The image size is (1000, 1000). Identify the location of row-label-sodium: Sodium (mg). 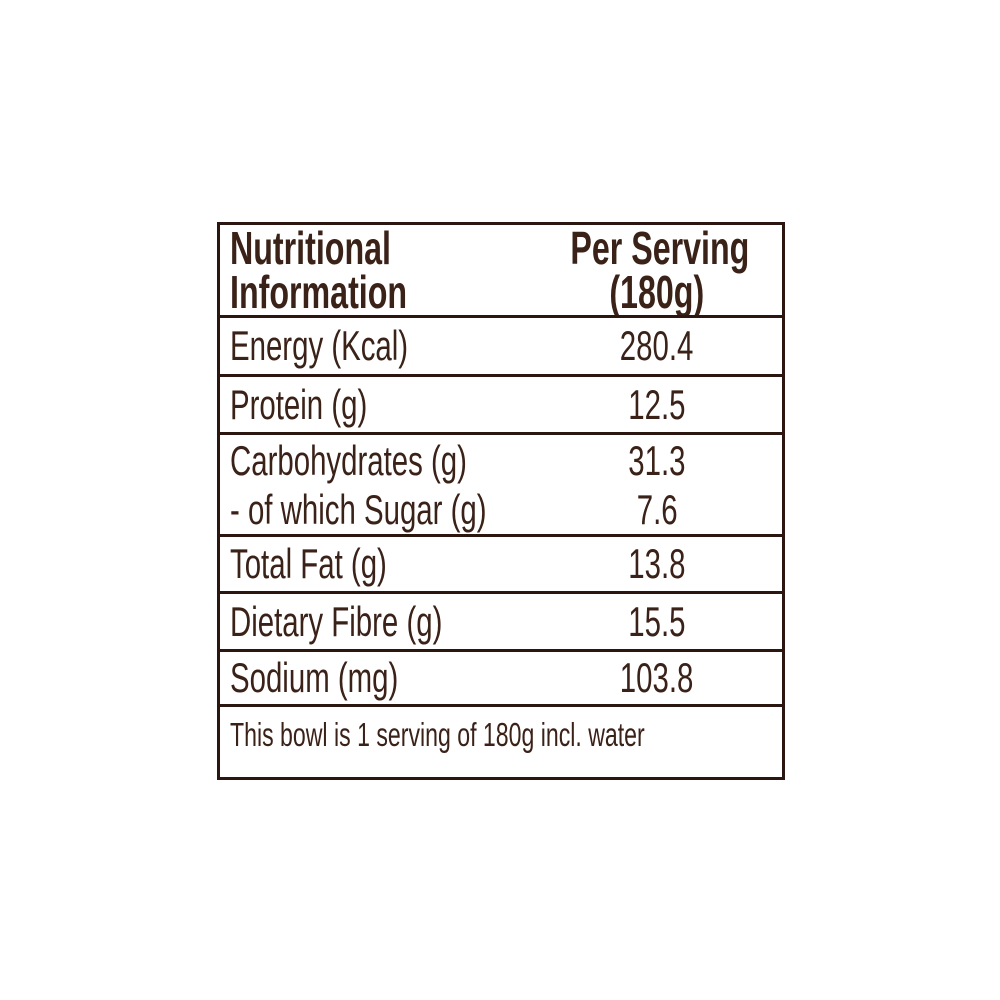
(314, 677).